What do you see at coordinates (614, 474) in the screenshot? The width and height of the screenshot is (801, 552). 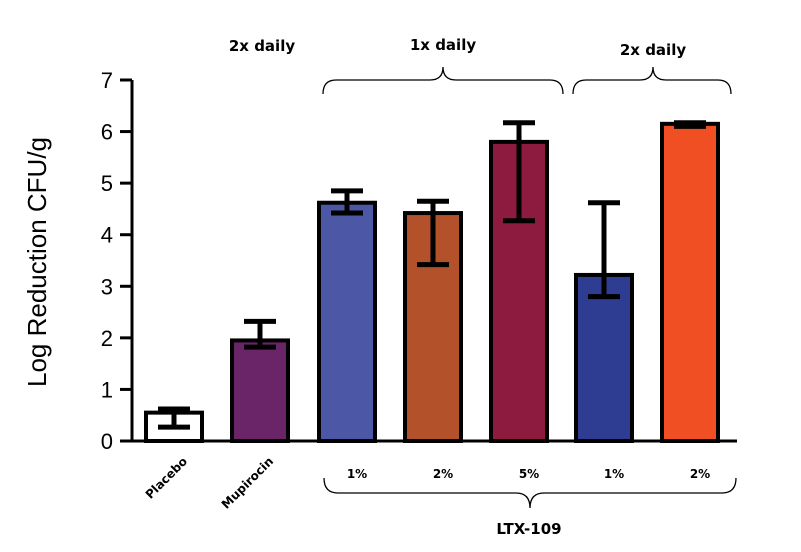 I see `category-label-5: 1%` at bounding box center [614, 474].